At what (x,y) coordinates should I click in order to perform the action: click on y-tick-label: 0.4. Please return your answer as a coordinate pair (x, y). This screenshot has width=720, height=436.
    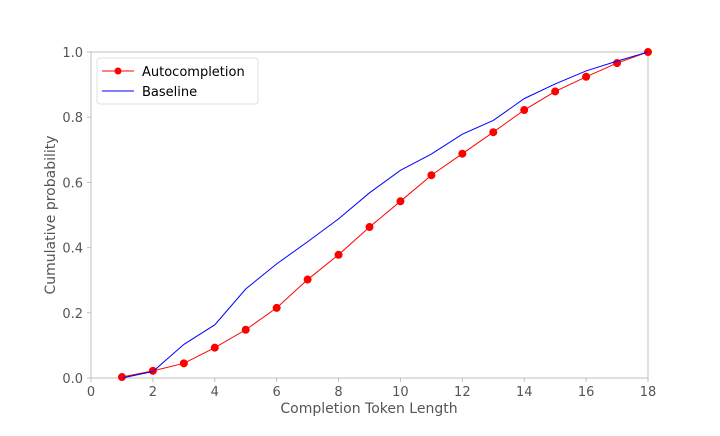
    Looking at the image, I should click on (72, 249).